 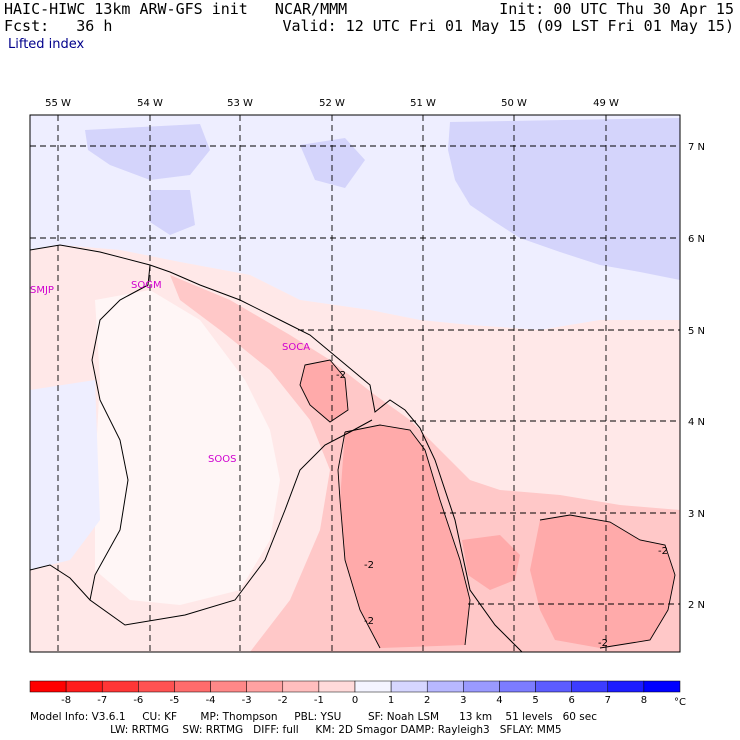 What do you see at coordinates (427, 700) in the screenshot?
I see `colorbar-tick-label: 2` at bounding box center [427, 700].